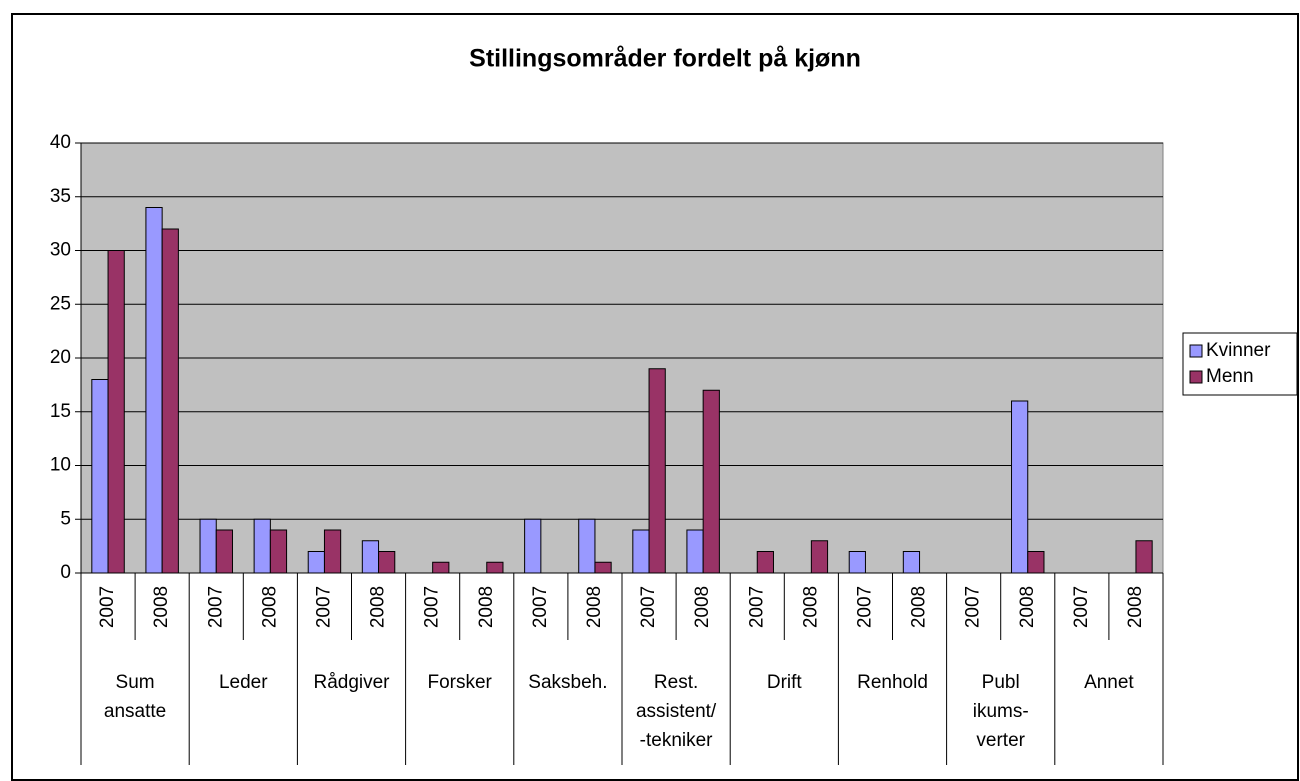 This screenshot has width=1300, height=781. What do you see at coordinates (65, 518) in the screenshot?
I see `y-tick-label: 5` at bounding box center [65, 518].